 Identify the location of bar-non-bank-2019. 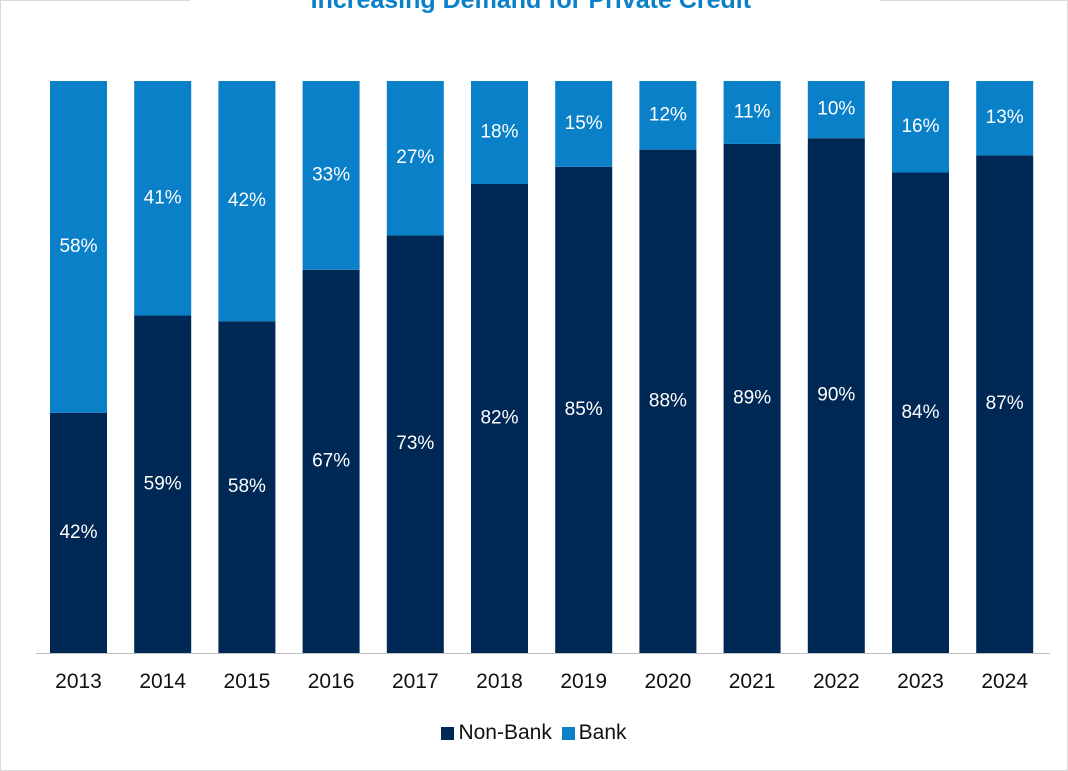
(584, 410).